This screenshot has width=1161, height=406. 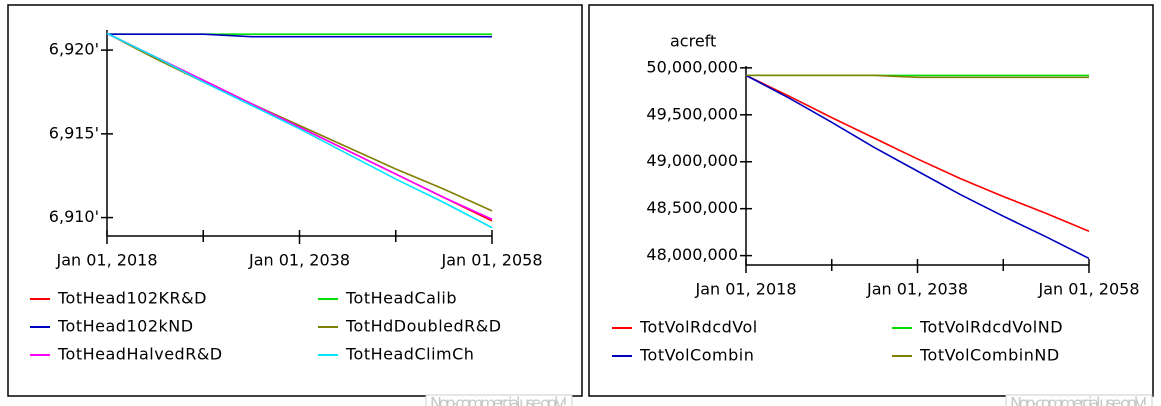 I want to click on y-tick-label: 48,500,000, so click(x=692, y=207).